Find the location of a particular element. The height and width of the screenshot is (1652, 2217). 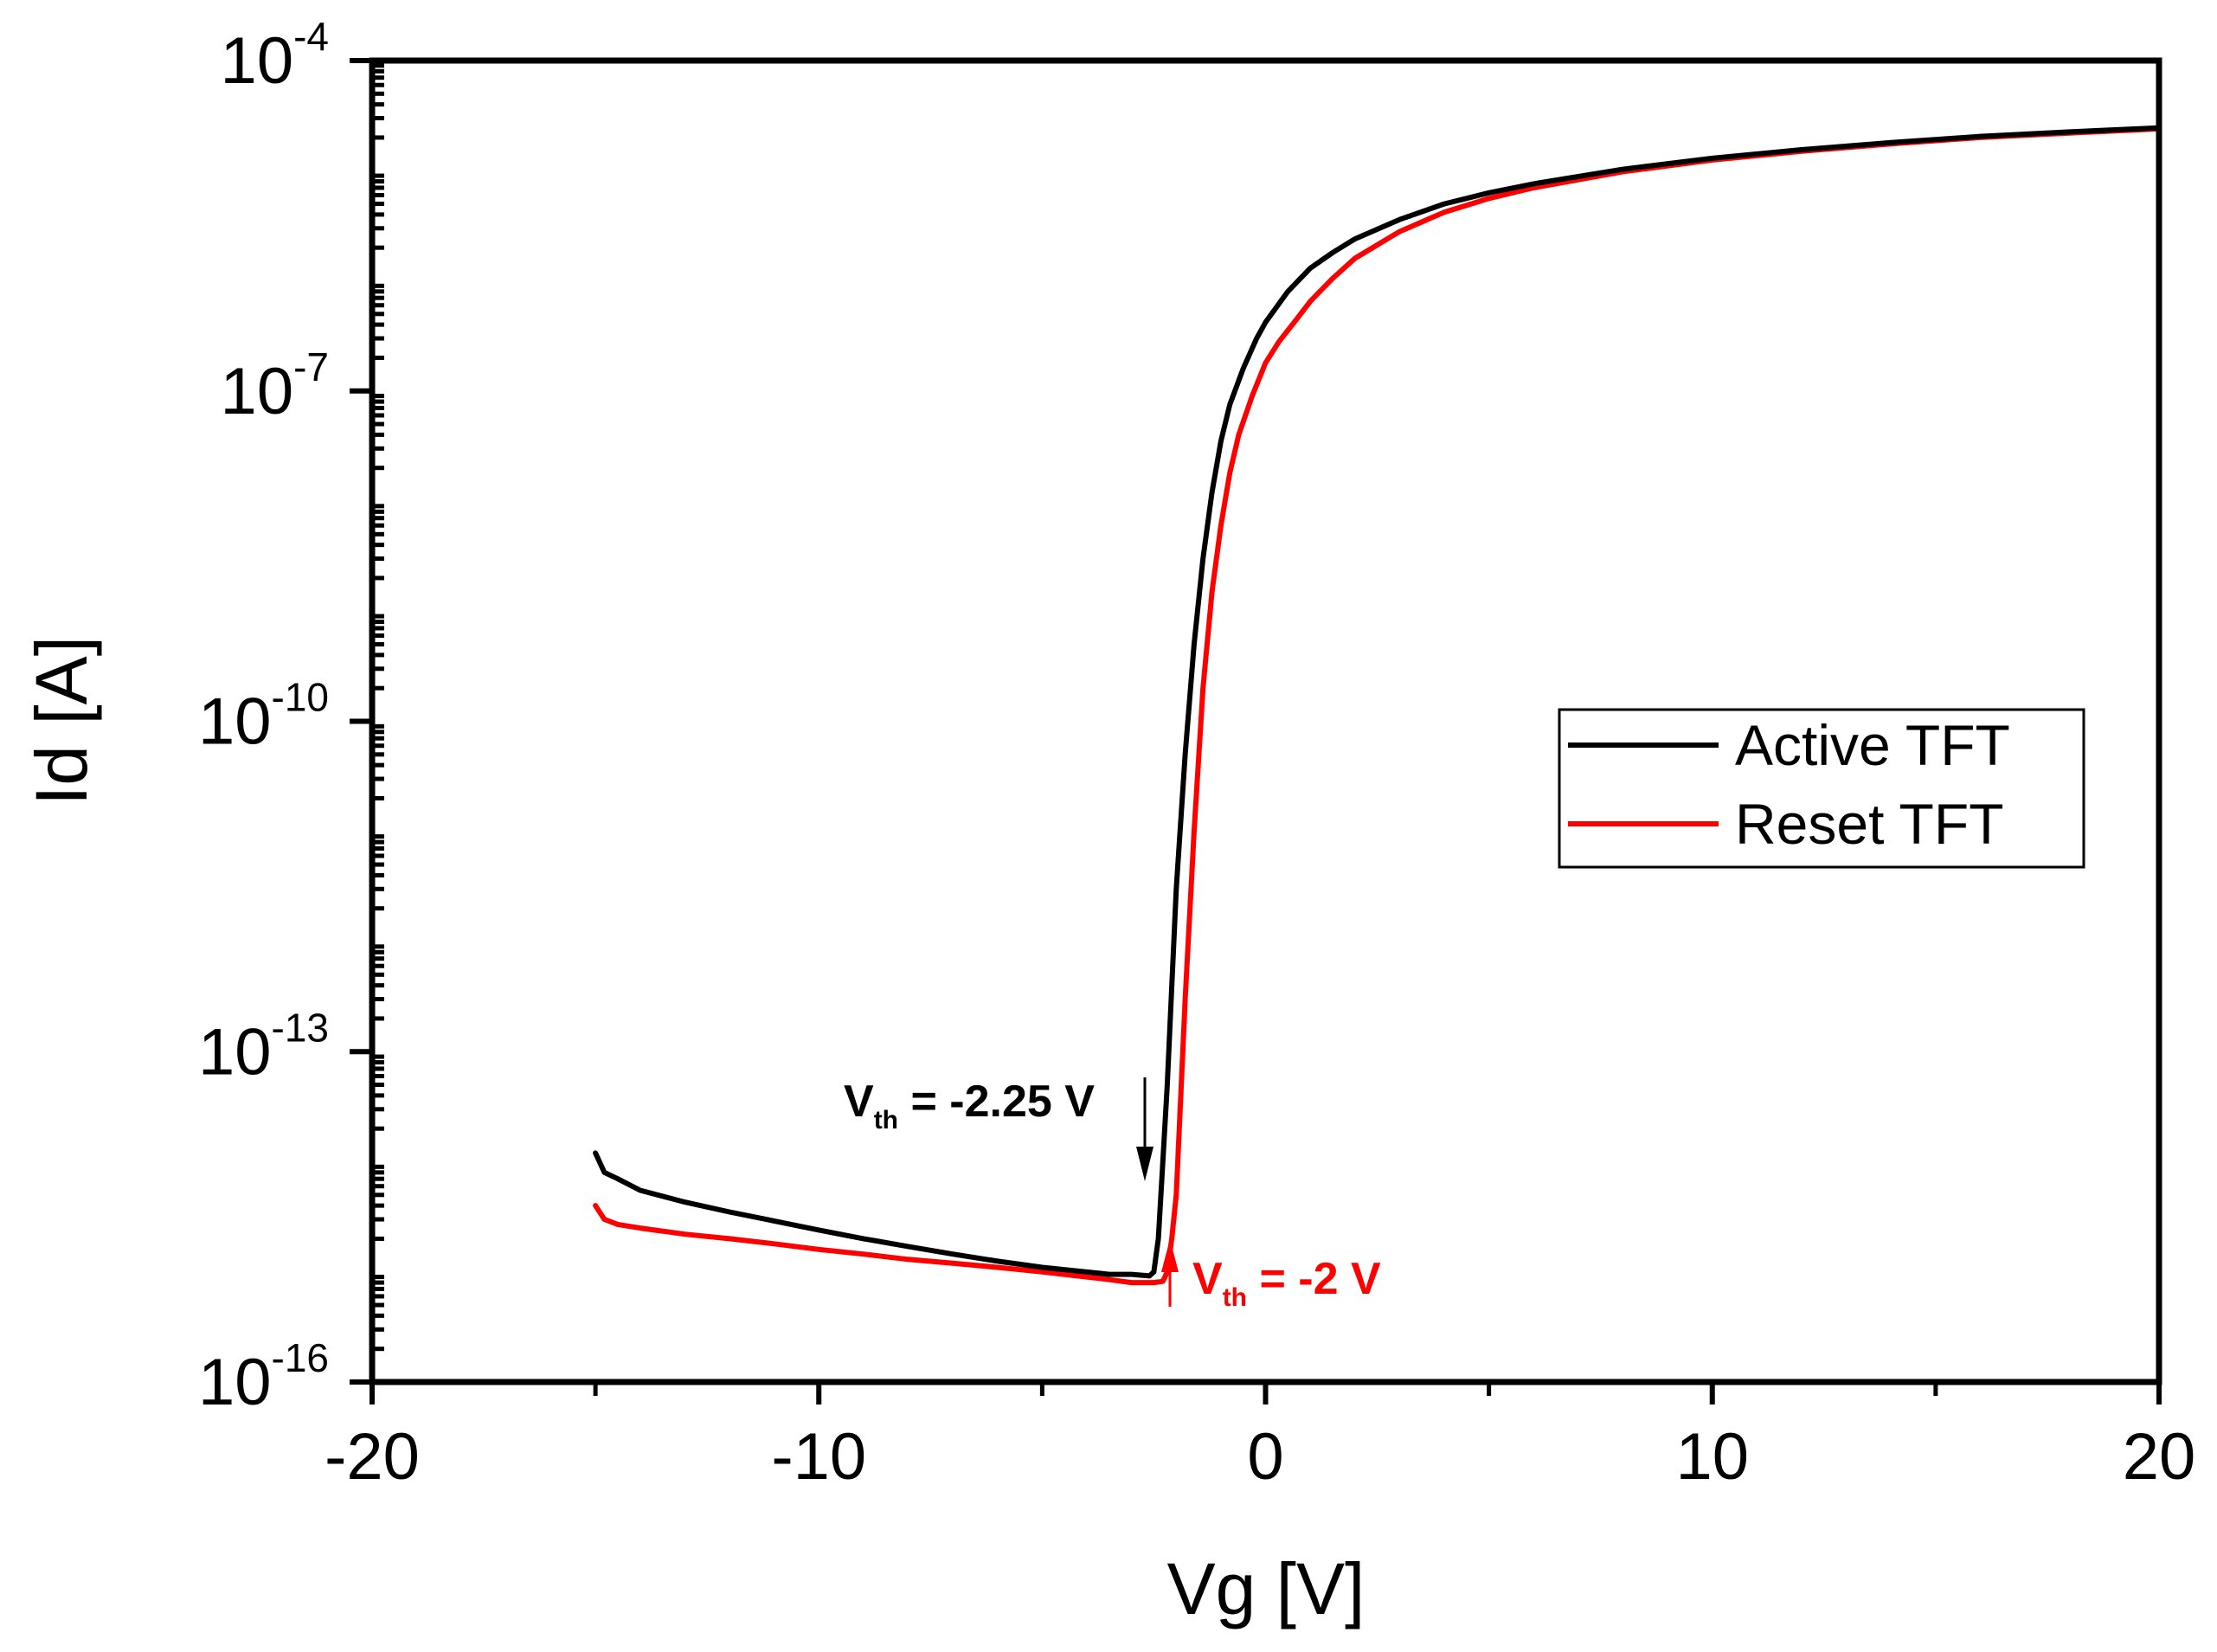

vth-reset-annotation: Vth = -2 V is located at coordinates (1271, 1275).